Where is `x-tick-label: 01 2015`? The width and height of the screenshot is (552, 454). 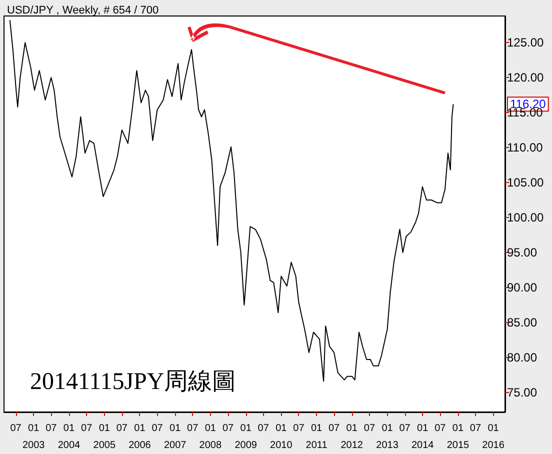
x-tick-label: 01 2015 is located at coordinates (458, 437).